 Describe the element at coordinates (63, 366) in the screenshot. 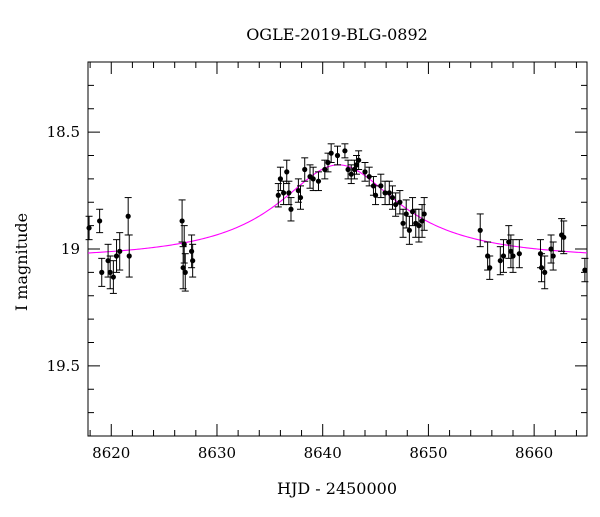

I see `y-tick-label: 19.5` at that location.